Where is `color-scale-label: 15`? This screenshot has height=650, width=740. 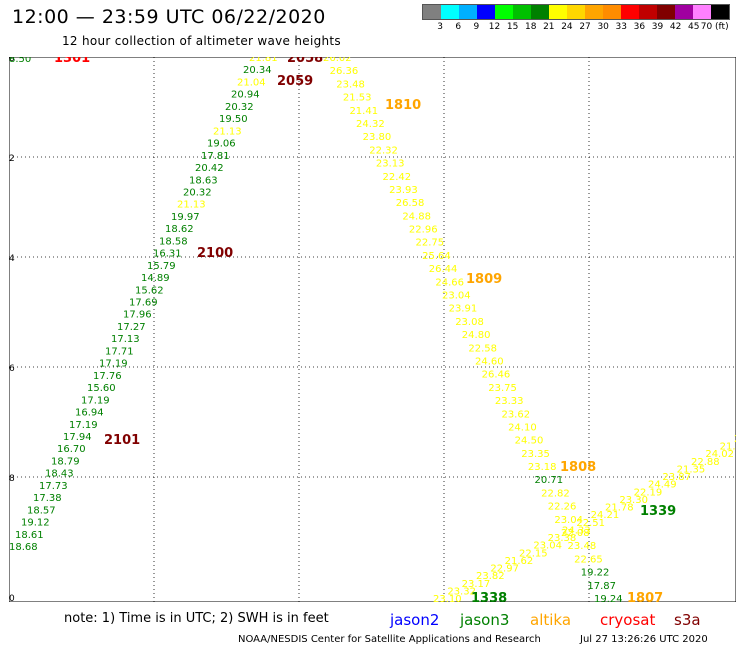
color-scale-label: 15 is located at coordinates (512, 27).